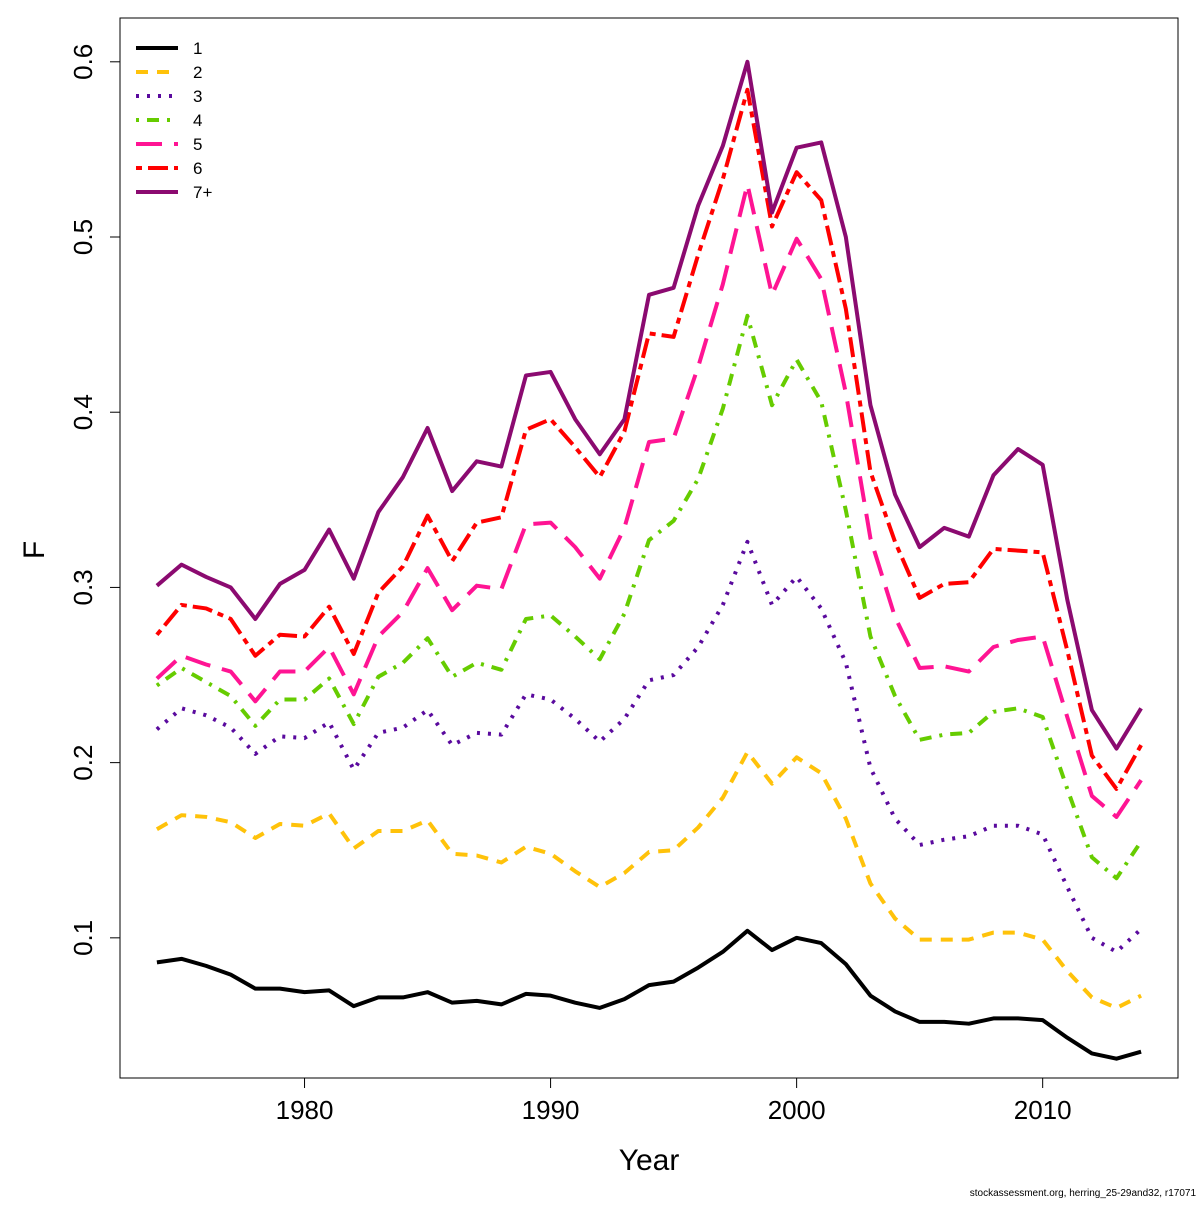 The height and width of the screenshot is (1205, 1200). I want to click on legend-label: 4, so click(197, 120).